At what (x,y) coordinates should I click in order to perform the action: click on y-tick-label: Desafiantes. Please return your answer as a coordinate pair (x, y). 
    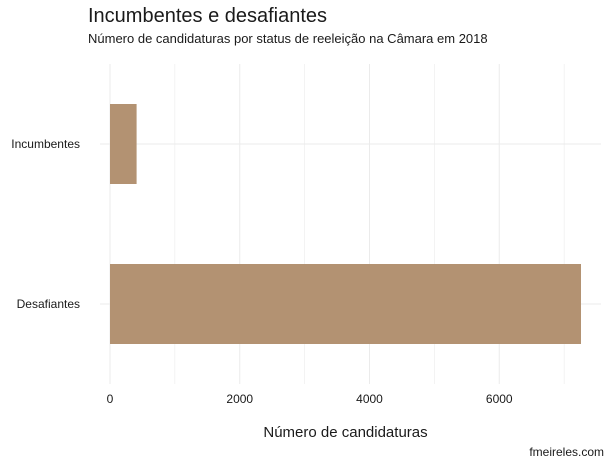
    Looking at the image, I should click on (48, 304).